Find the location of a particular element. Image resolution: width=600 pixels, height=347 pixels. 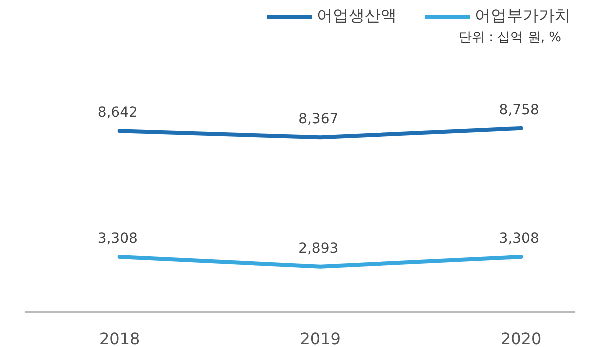

data-label: 8,758 is located at coordinates (519, 110).